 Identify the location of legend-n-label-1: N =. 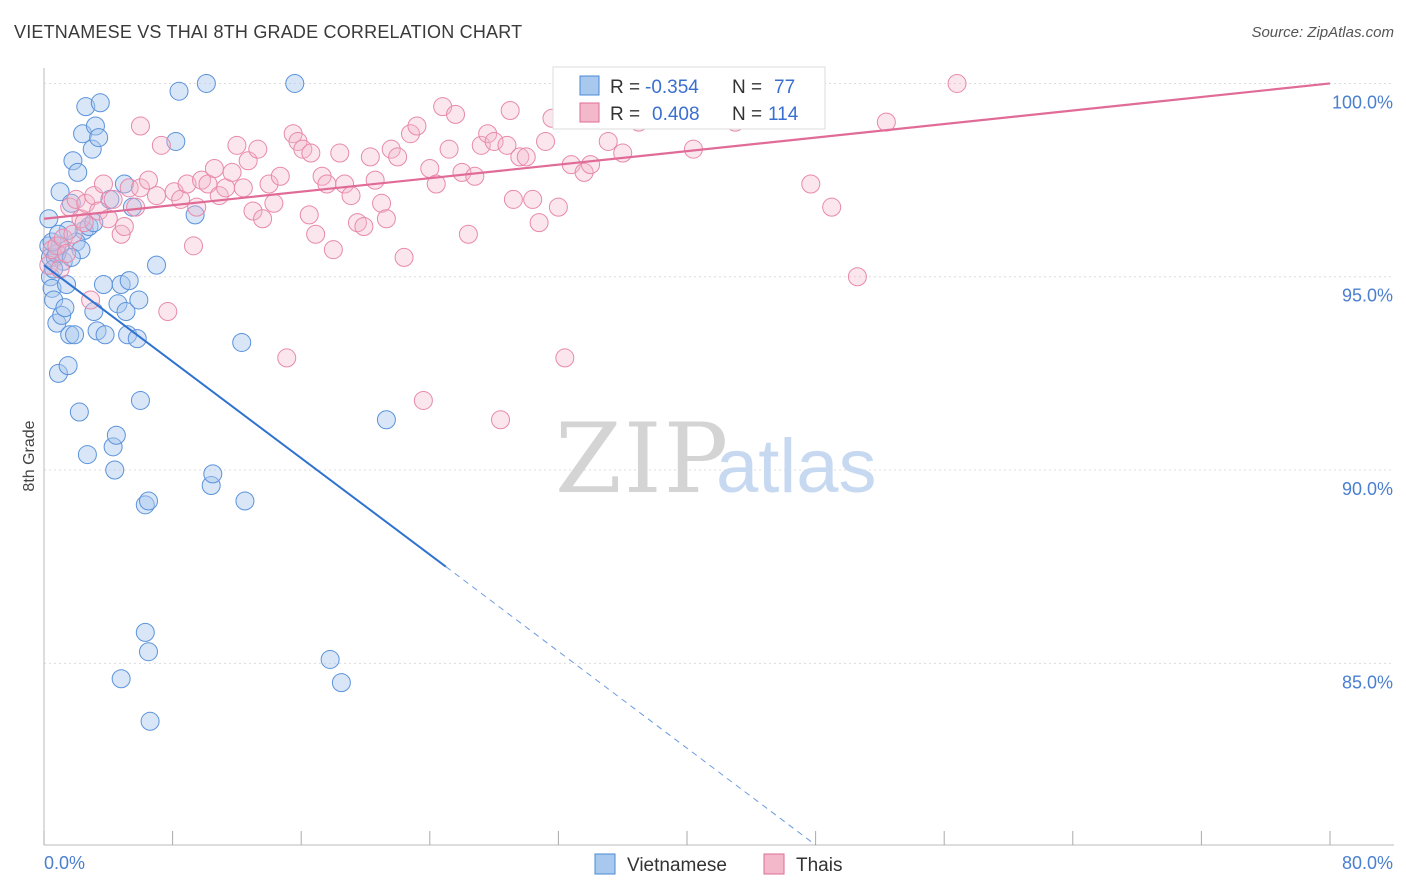
(747, 87).